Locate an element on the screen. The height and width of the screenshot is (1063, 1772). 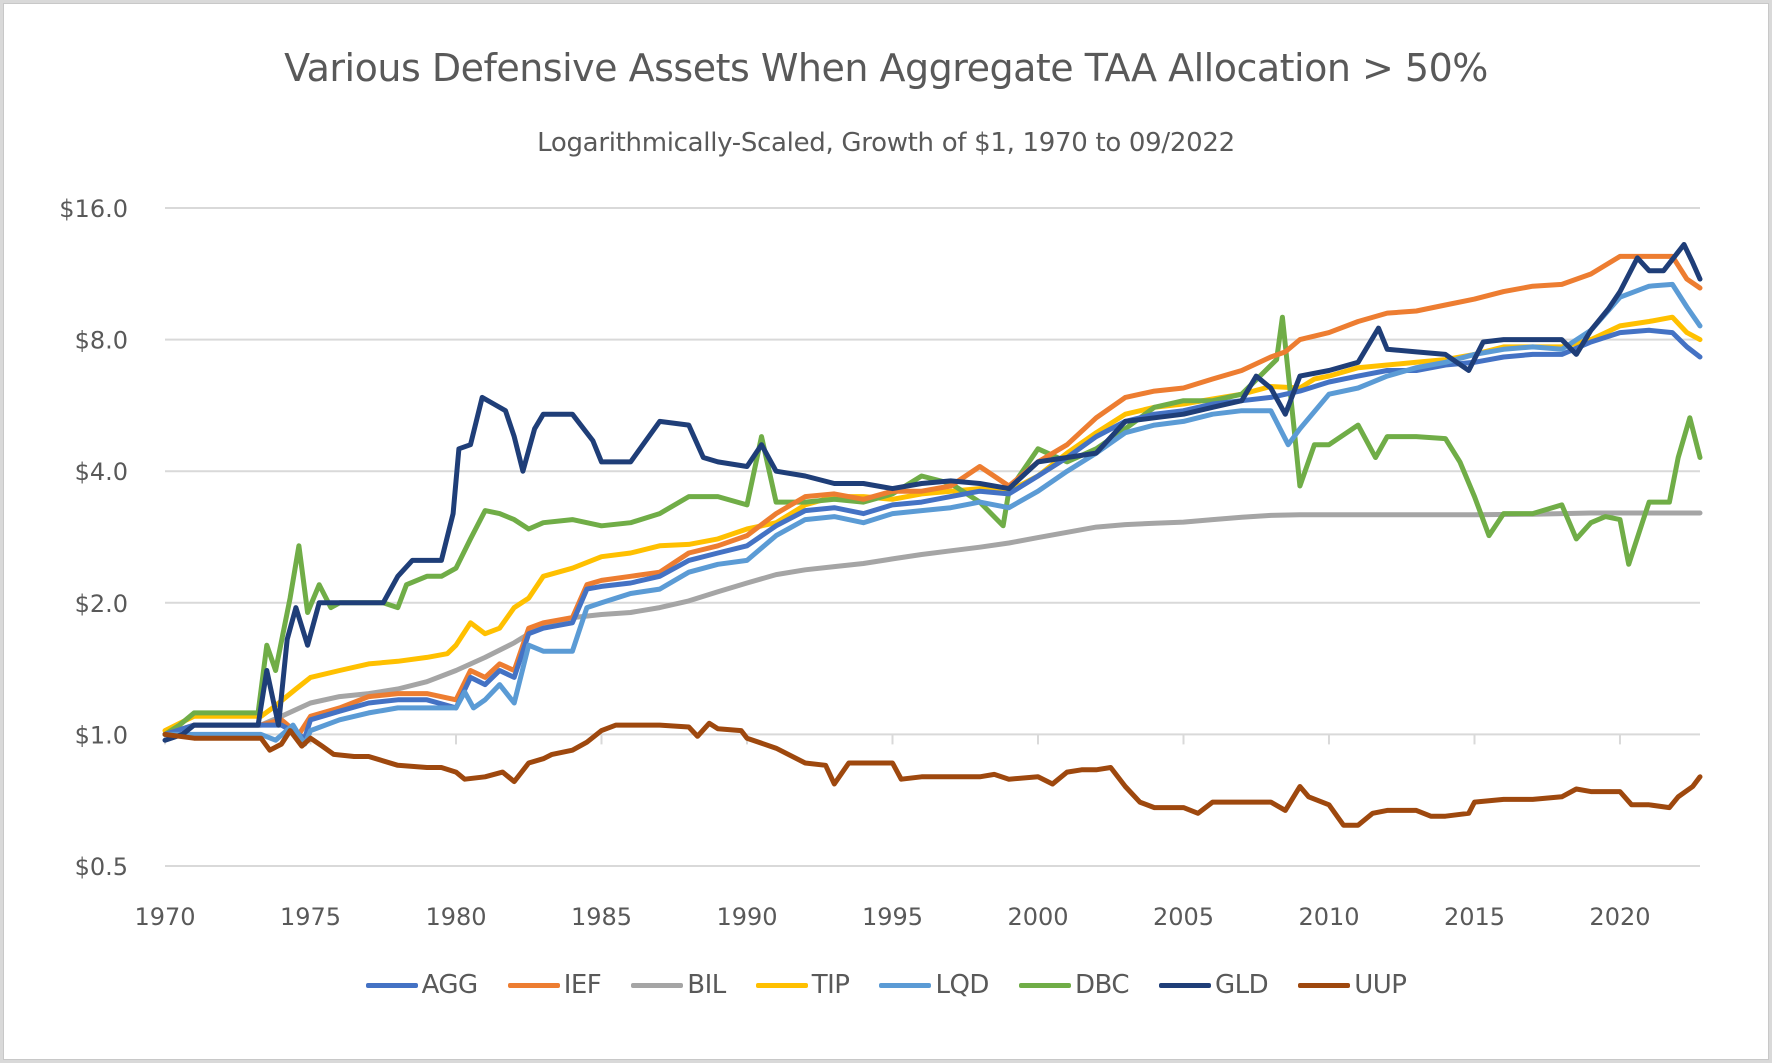
x-tick-label: 1995 is located at coordinates (892, 917).